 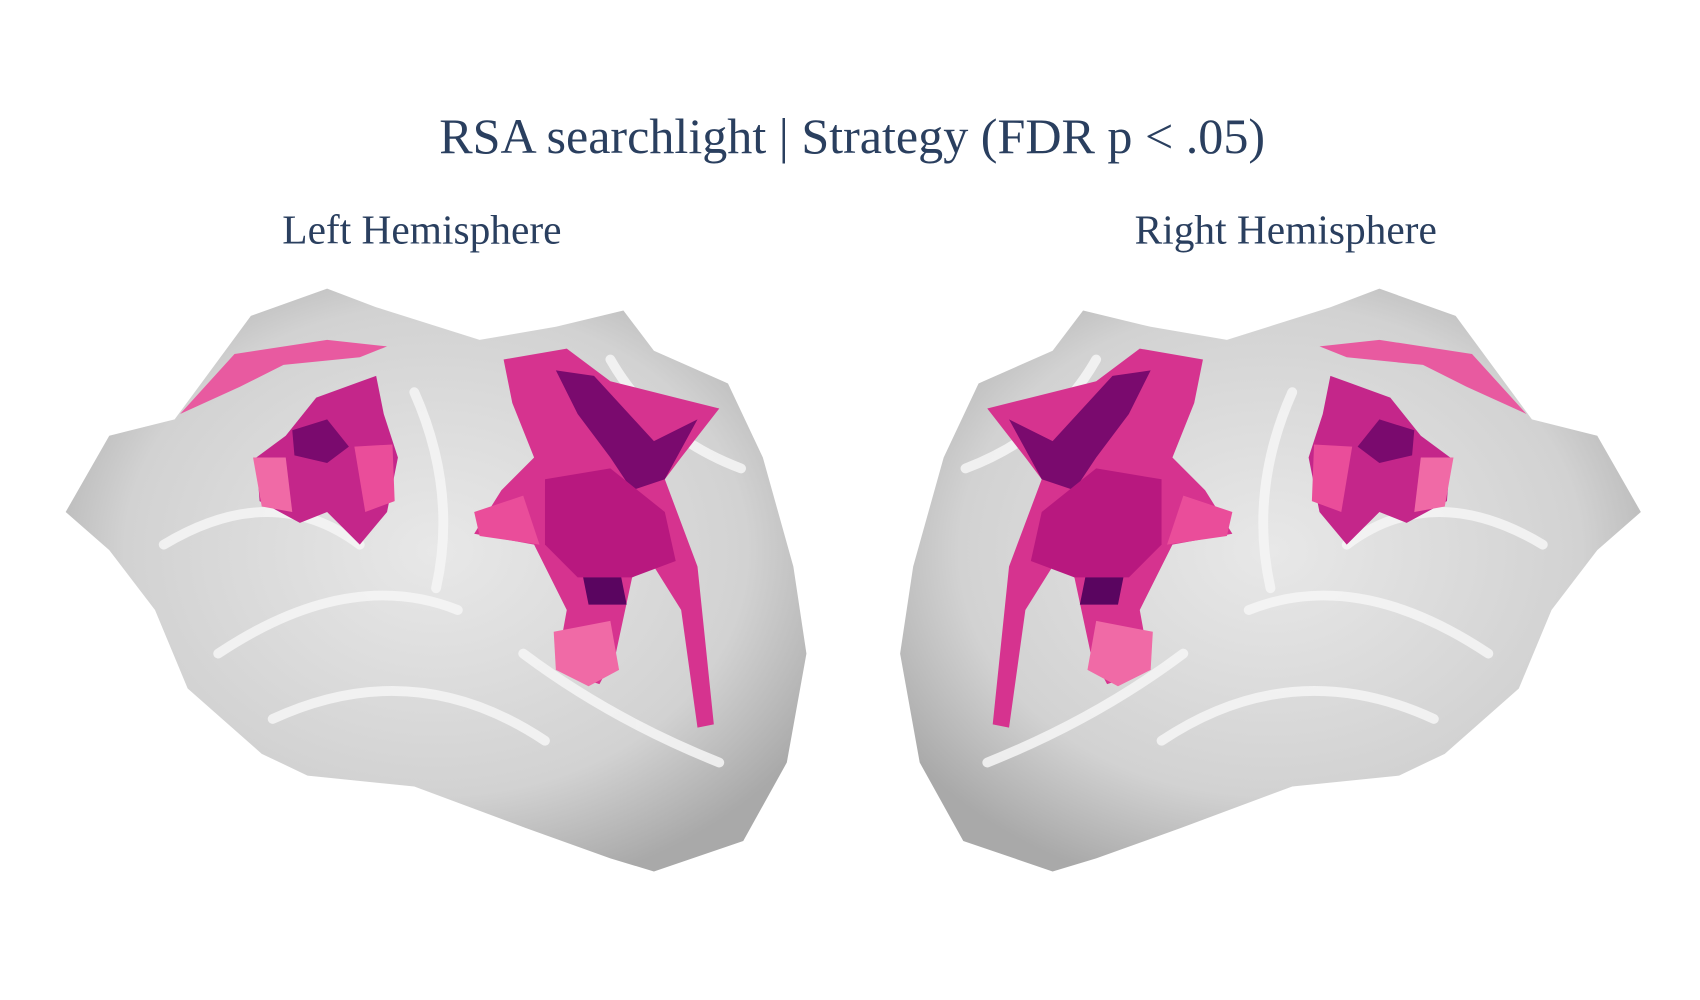 I want to click on panel-label: Left Hemisphere, so click(x=421, y=230).